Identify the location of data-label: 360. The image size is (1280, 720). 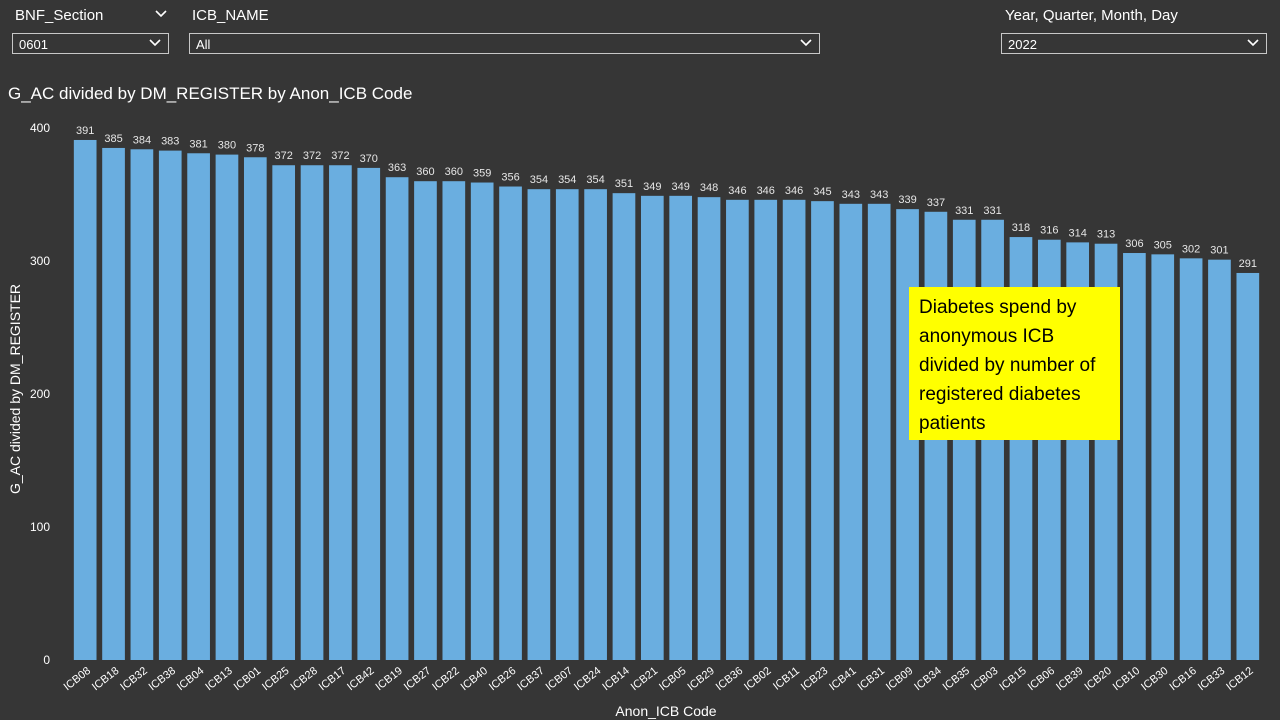
(454, 172).